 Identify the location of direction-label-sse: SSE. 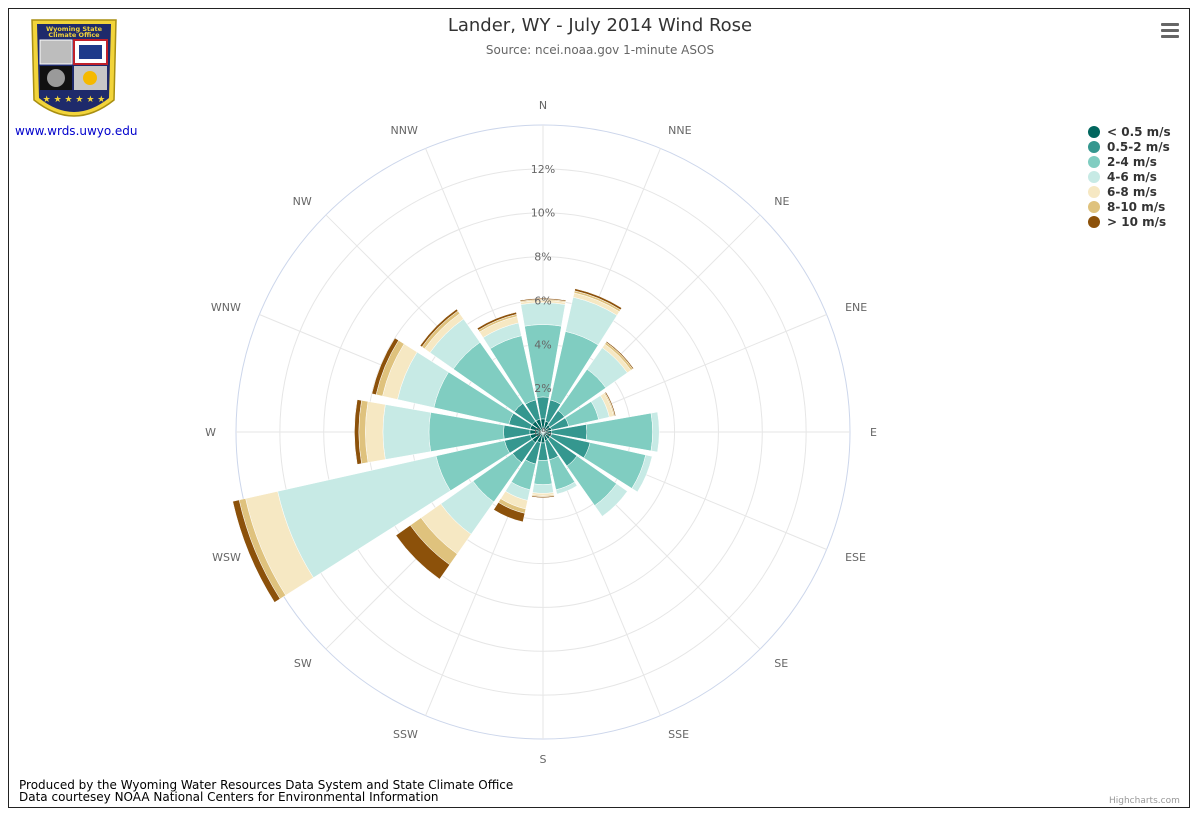
(678, 734).